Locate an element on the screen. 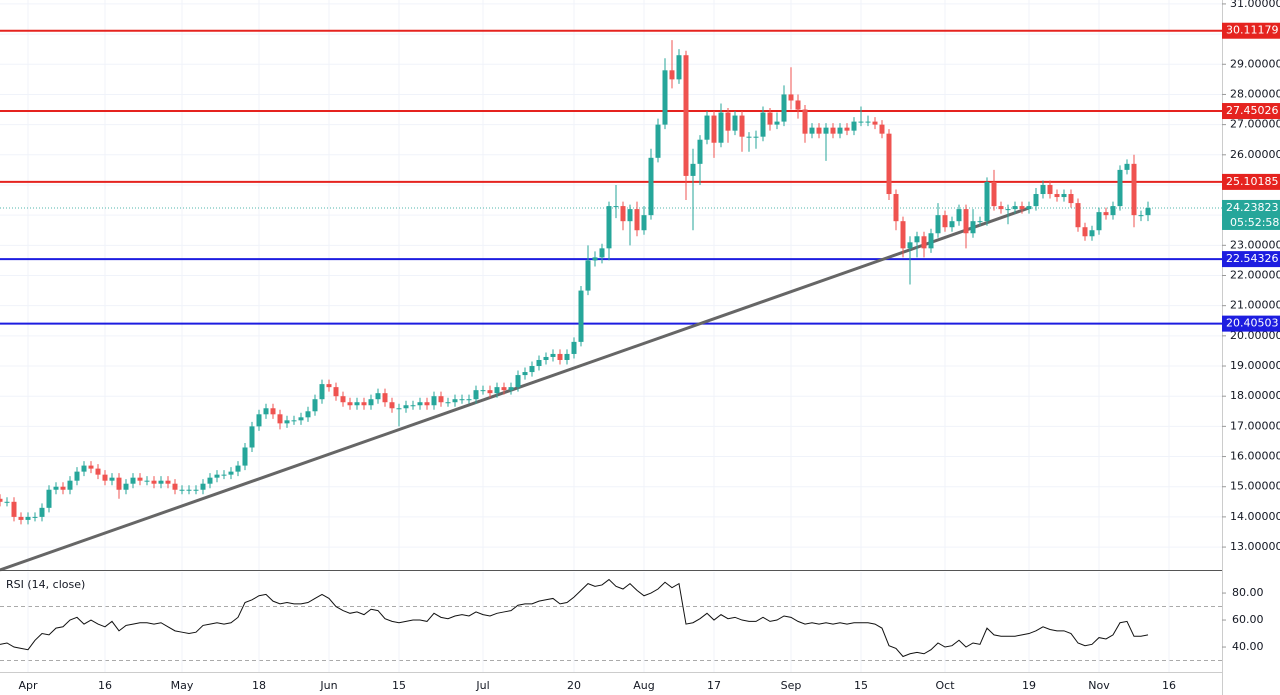 Image resolution: width=1280 pixels, height=695 pixels. y-tick-label: 29.00000 is located at coordinates (1255, 63).